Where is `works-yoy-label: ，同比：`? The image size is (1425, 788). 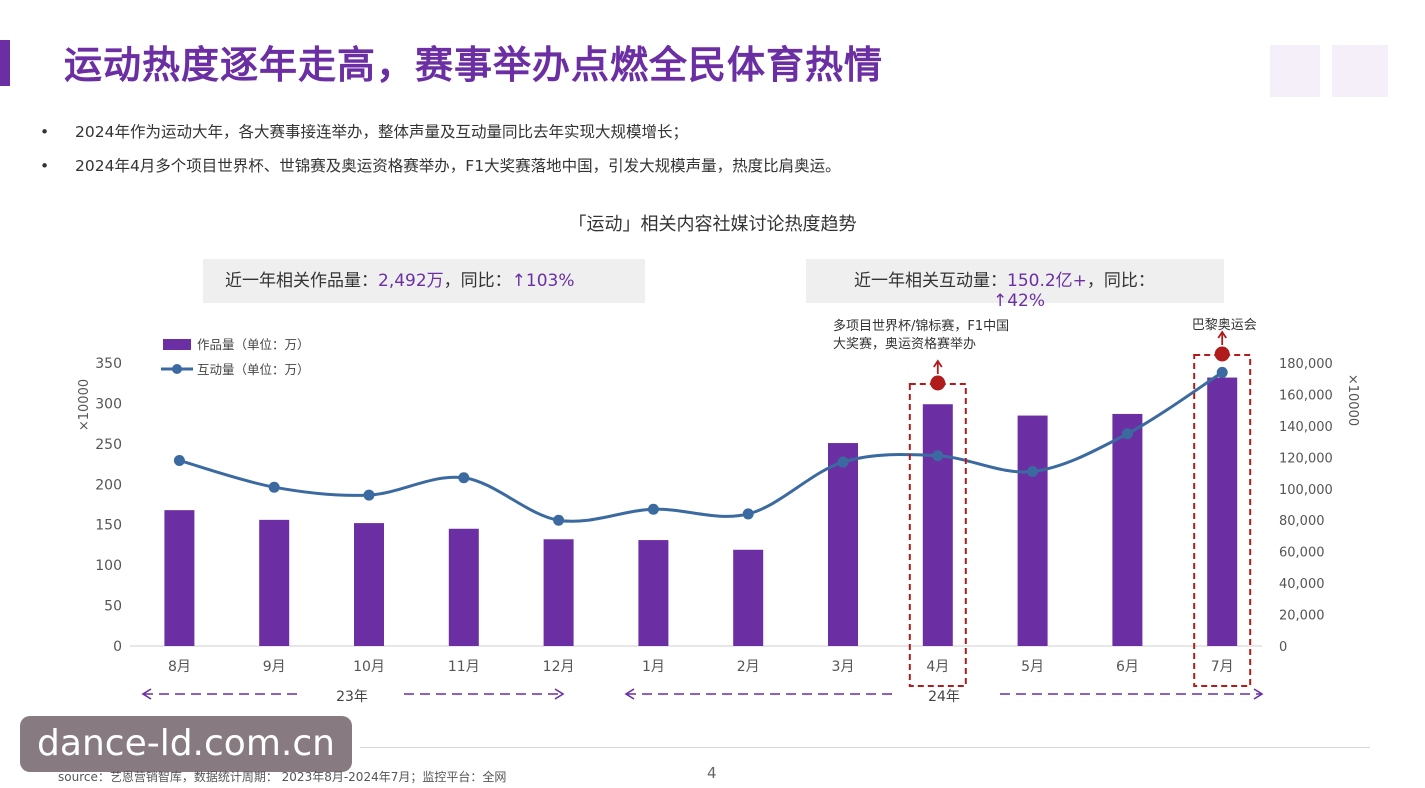
works-yoy-label: ，同比： is located at coordinates (477, 281).